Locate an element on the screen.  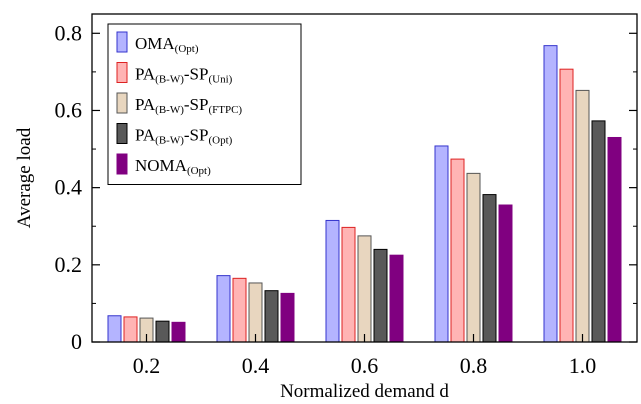
x-axis-label: Normalized demand d is located at coordinates (364, 391).